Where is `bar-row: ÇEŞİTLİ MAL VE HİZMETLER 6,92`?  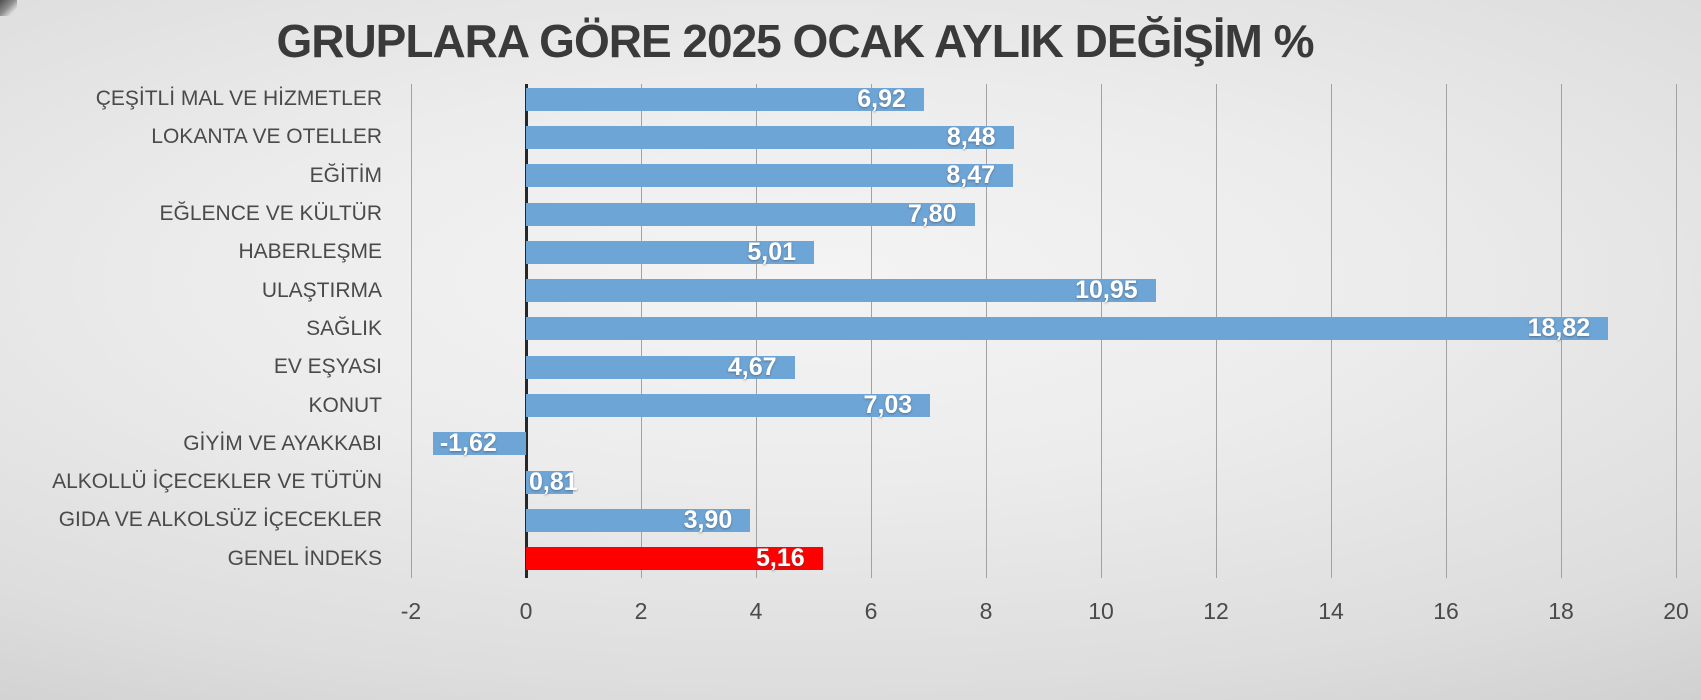 bar-row: ÇEŞİTLİ MAL VE HİZMETLER 6,92 is located at coordinates (850, 99).